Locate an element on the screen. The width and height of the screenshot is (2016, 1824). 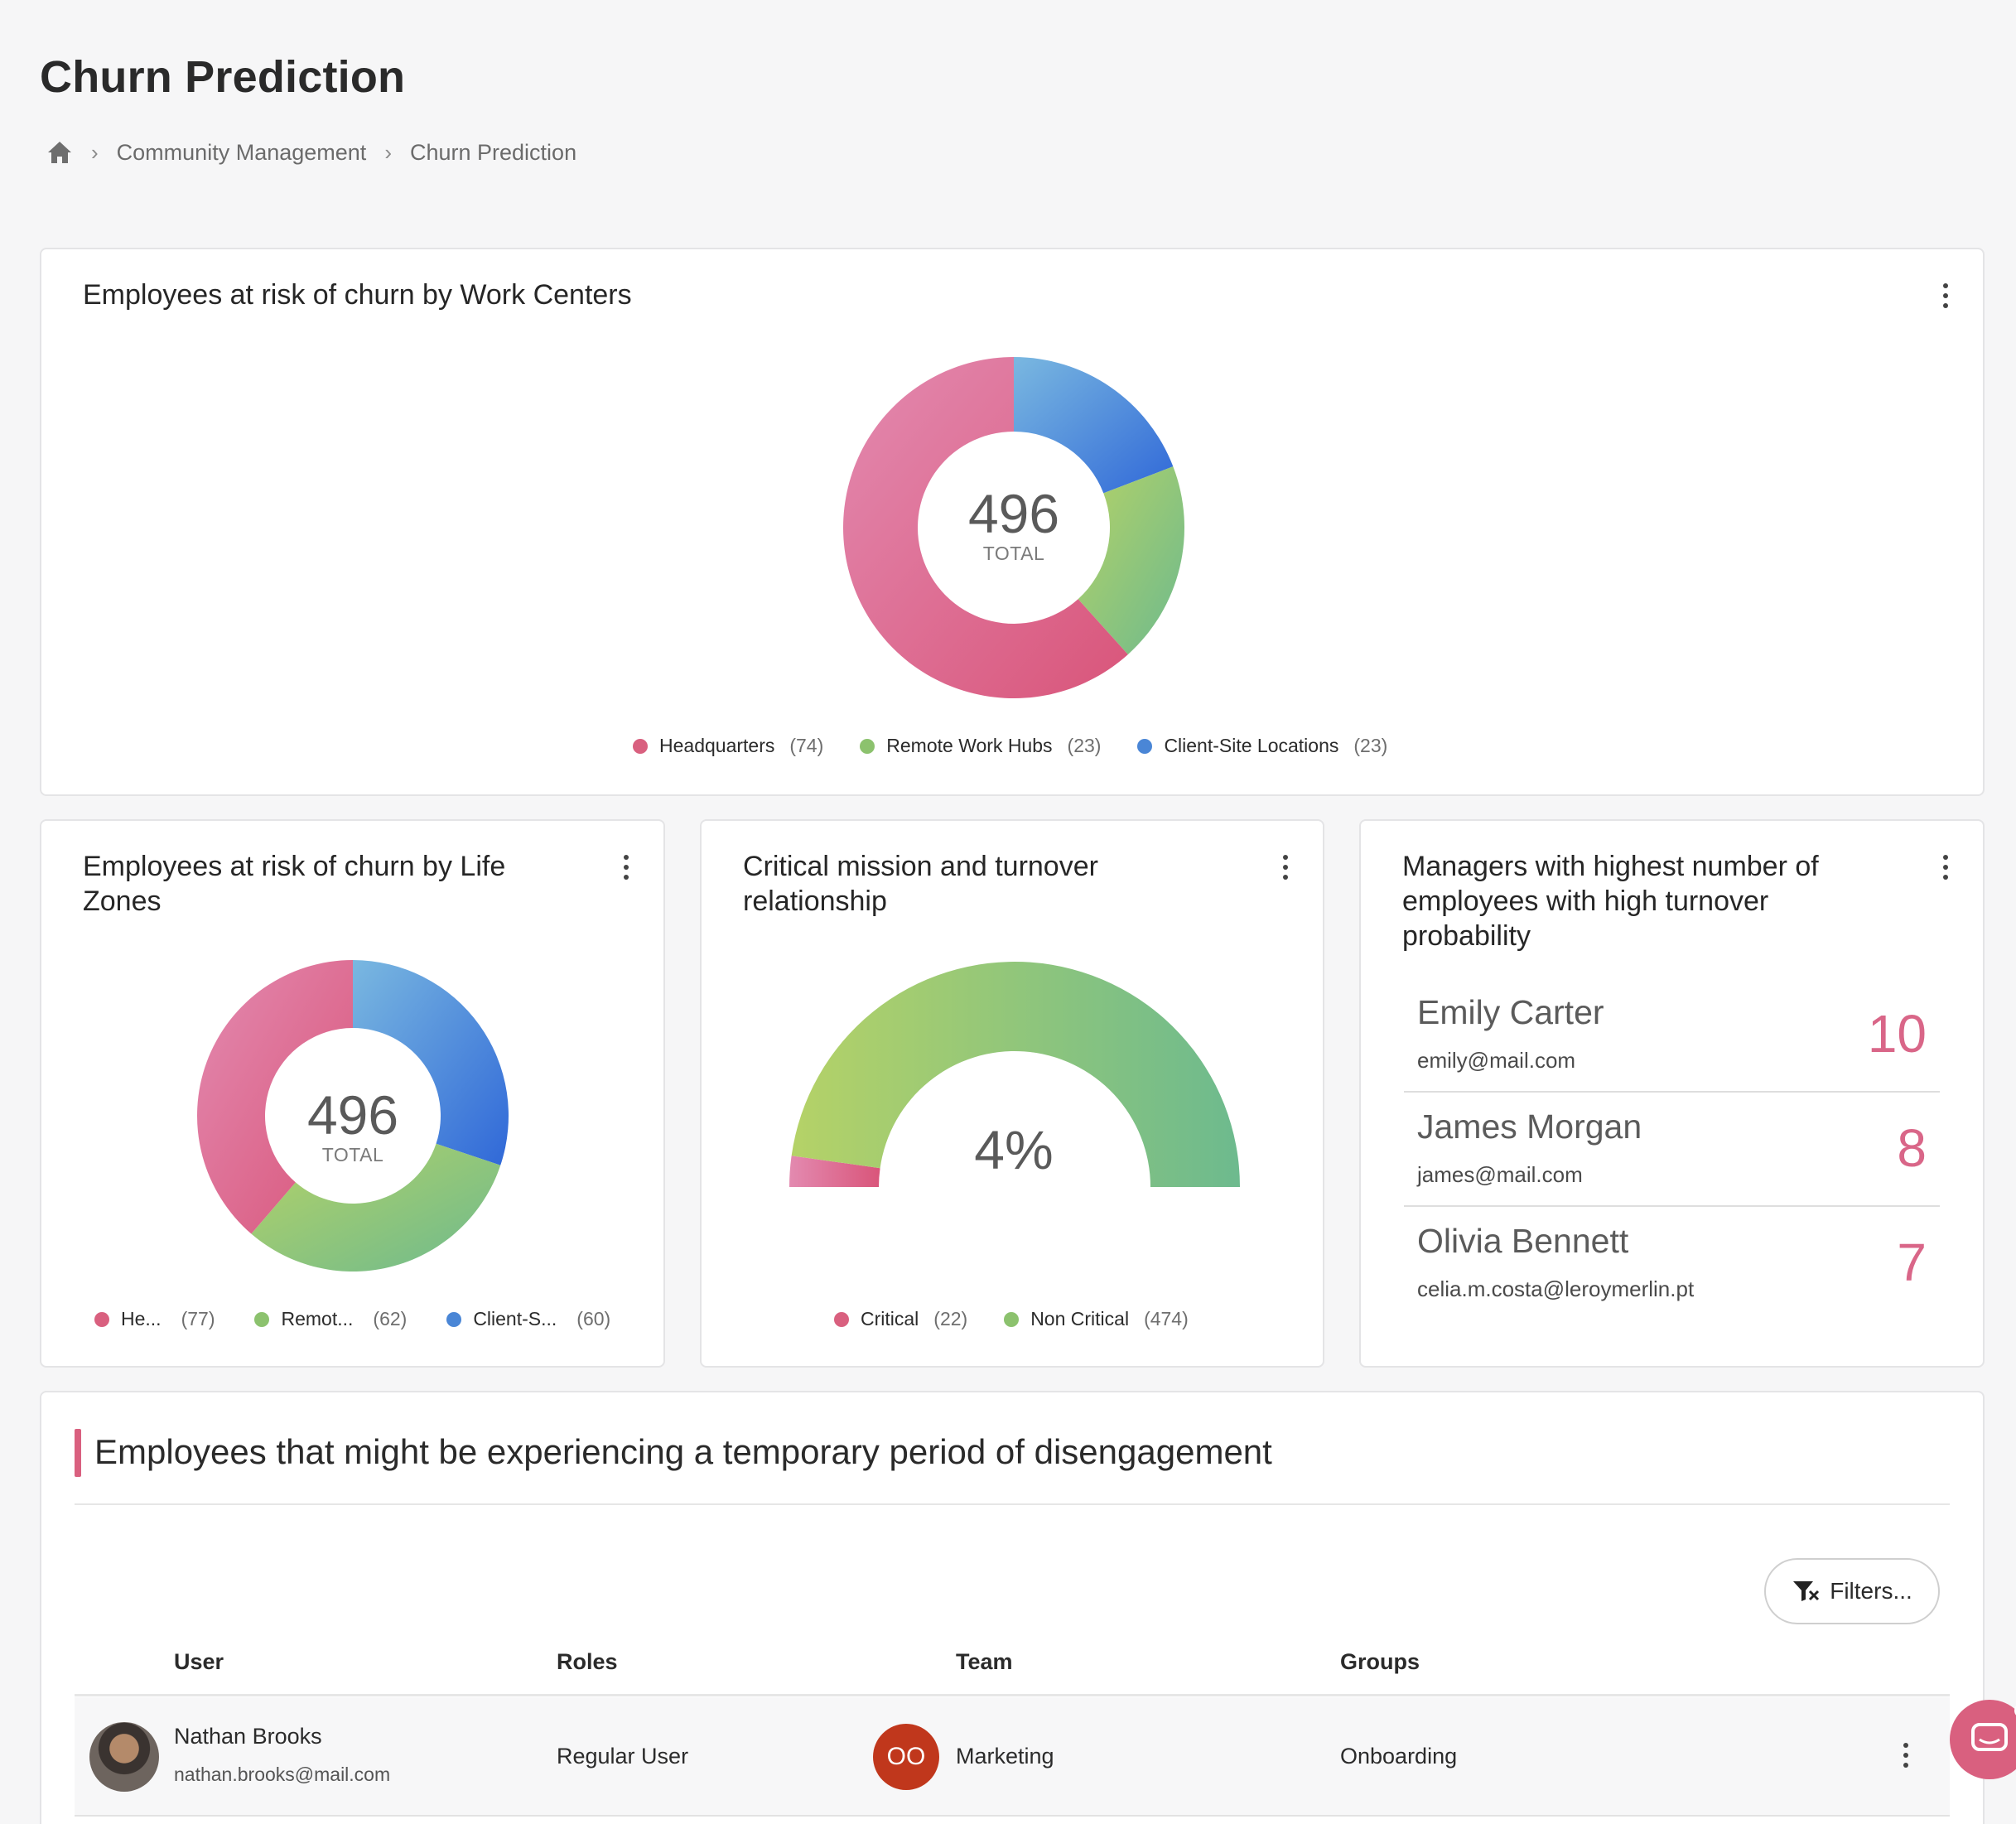
life-zones-legend: He... (77) Remot... (62) Client-S... (60) is located at coordinates (352, 1319).